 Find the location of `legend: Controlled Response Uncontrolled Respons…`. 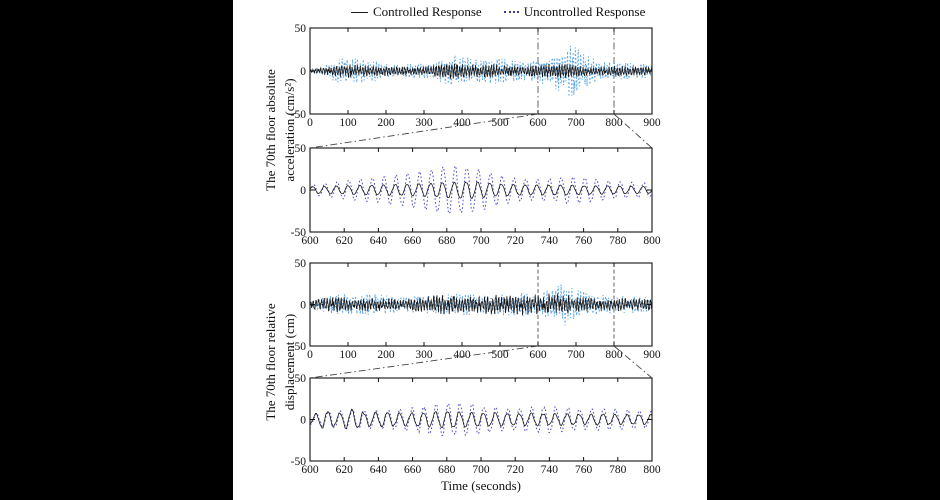

legend: Controlled Response Uncontrolled Respons… is located at coordinates (498, 12).